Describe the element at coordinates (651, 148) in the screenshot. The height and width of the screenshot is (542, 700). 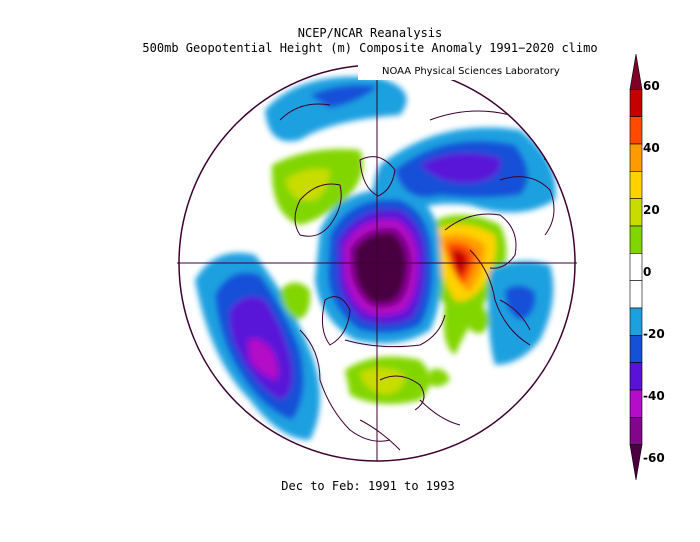
I see `colorbar-label-40: 40` at that location.